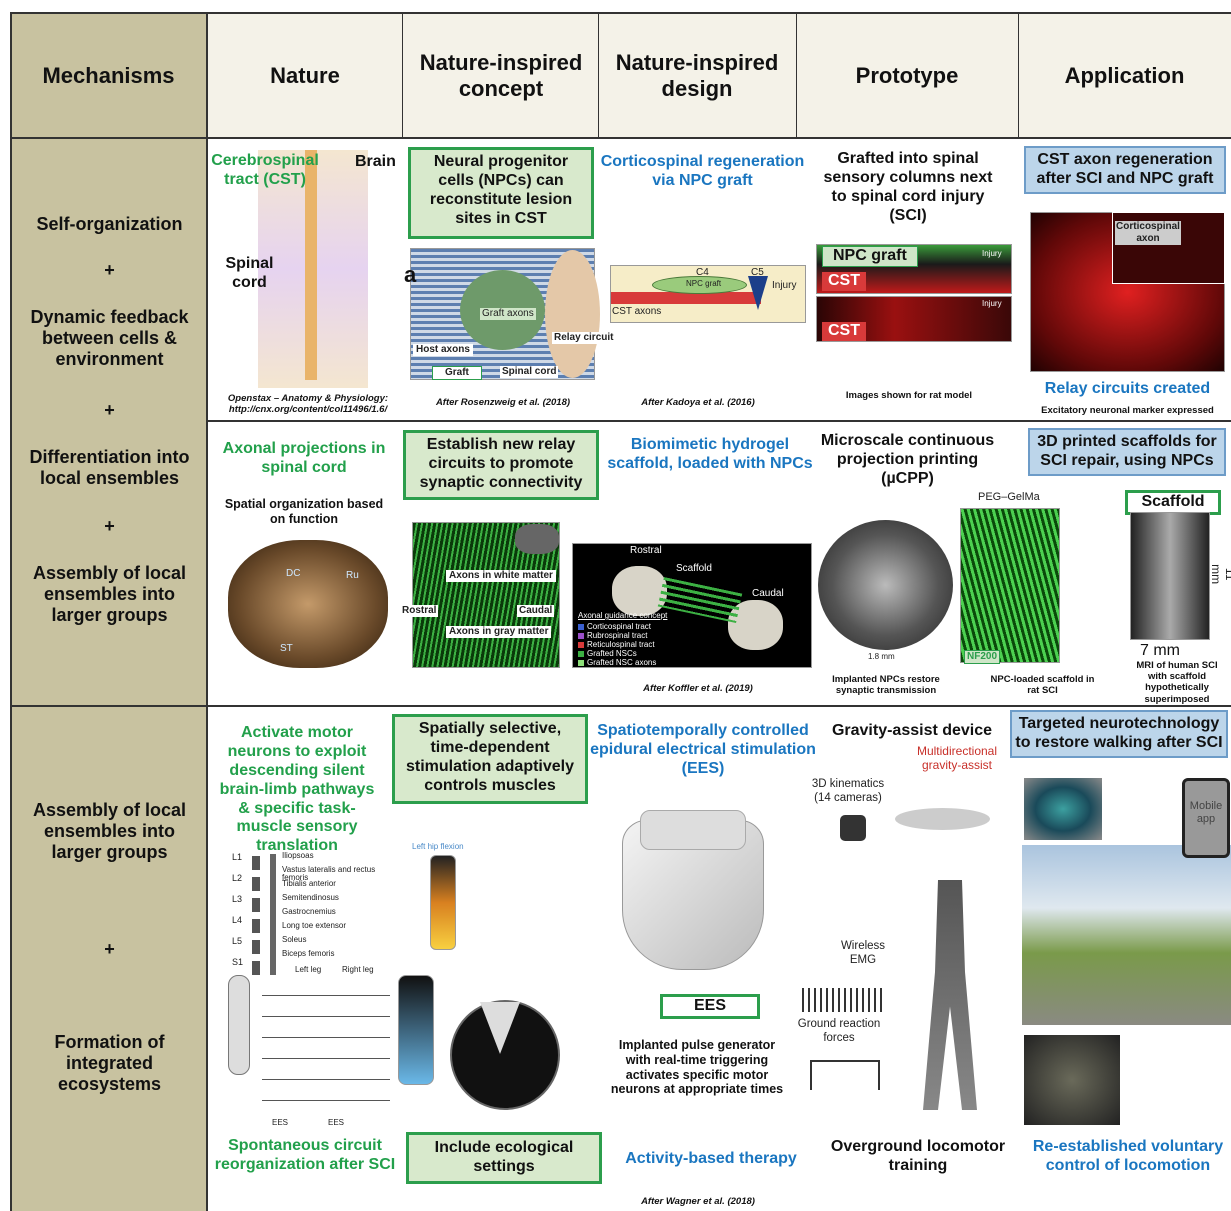  I want to click on label: DC, so click(293, 573).